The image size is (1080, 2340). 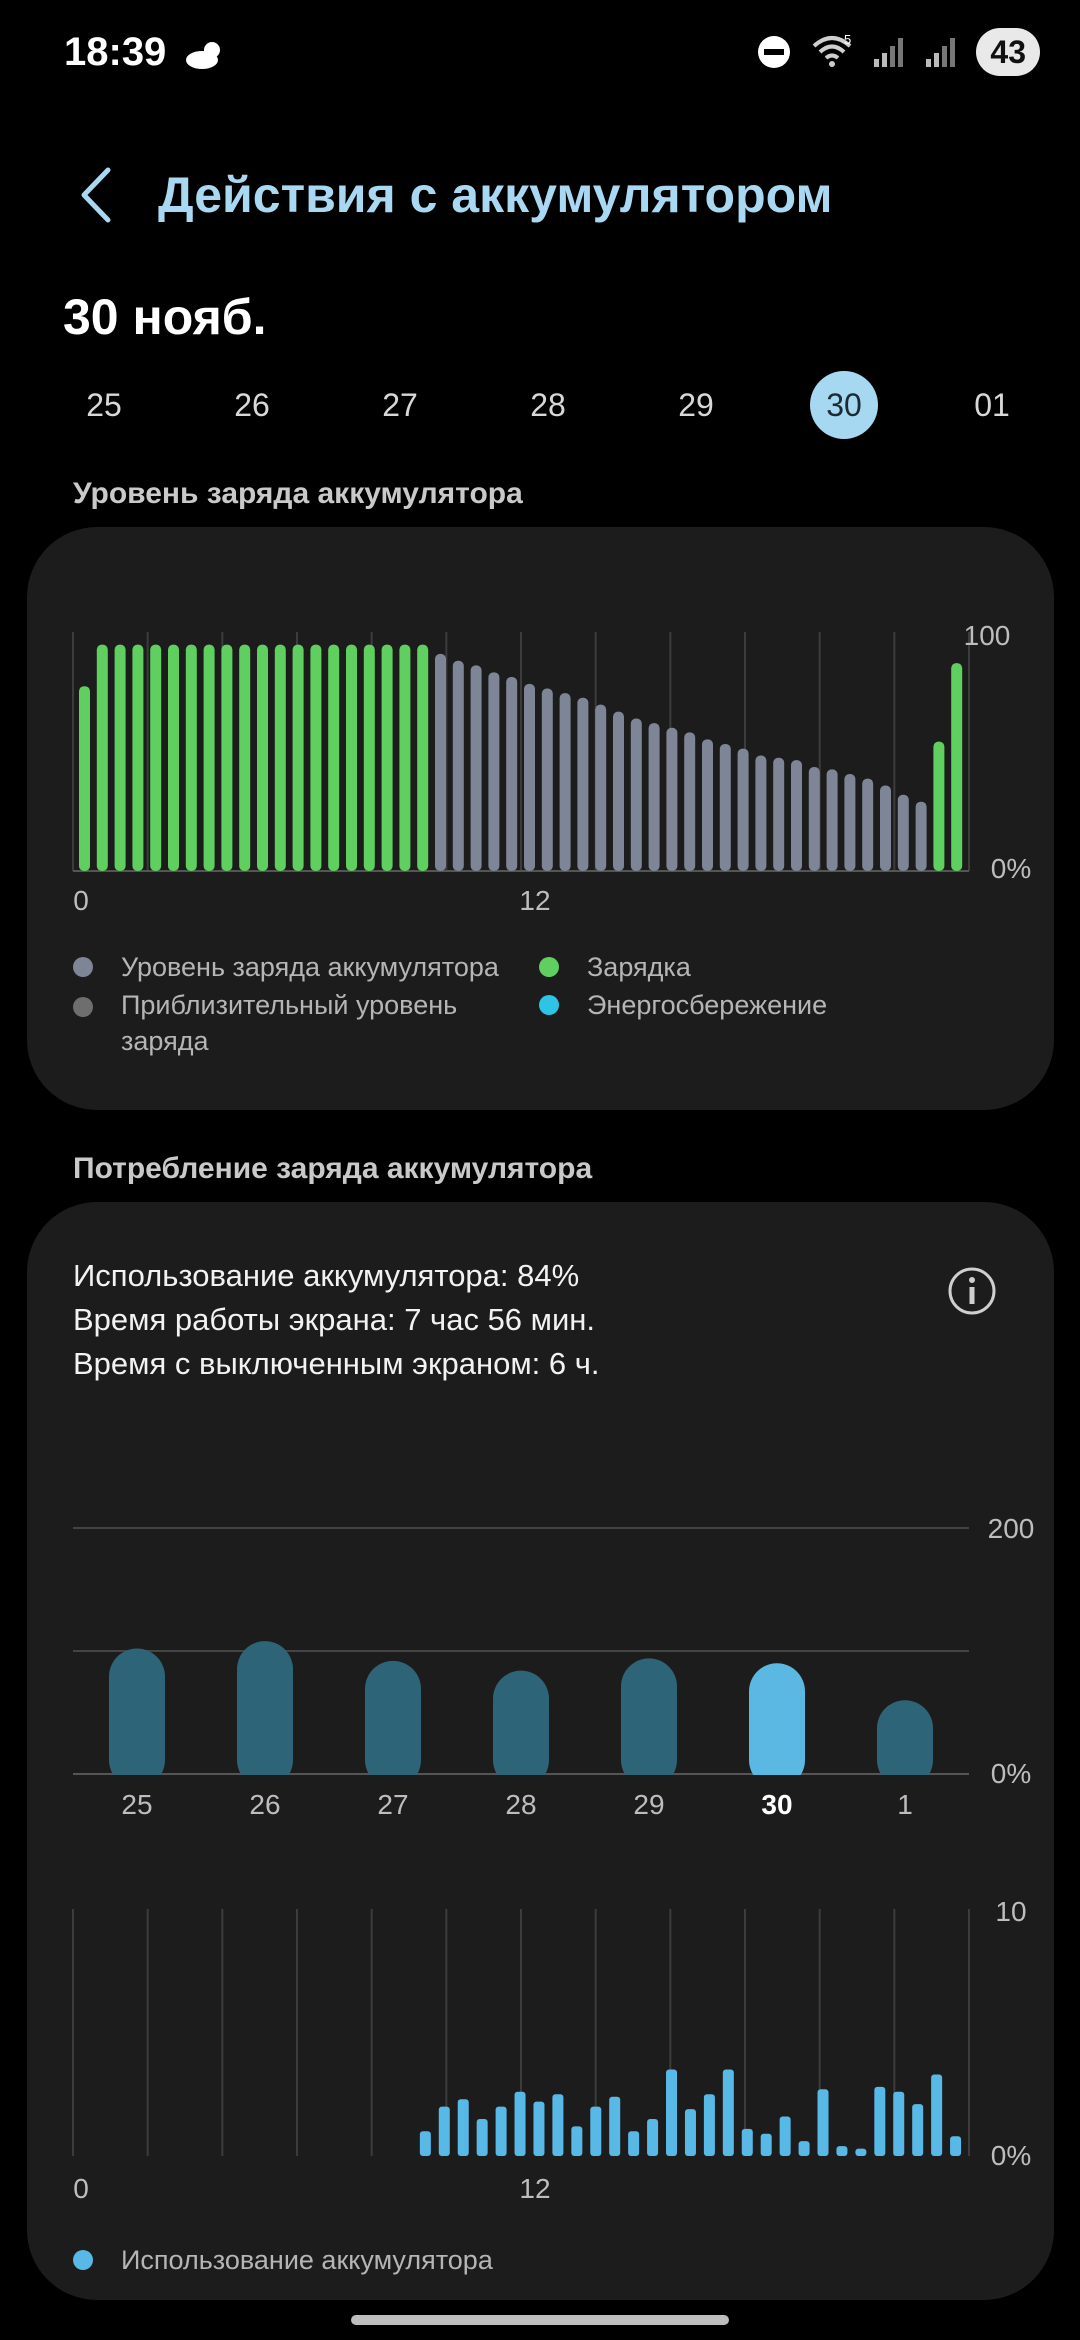 I want to click on back-button, so click(x=95, y=195).